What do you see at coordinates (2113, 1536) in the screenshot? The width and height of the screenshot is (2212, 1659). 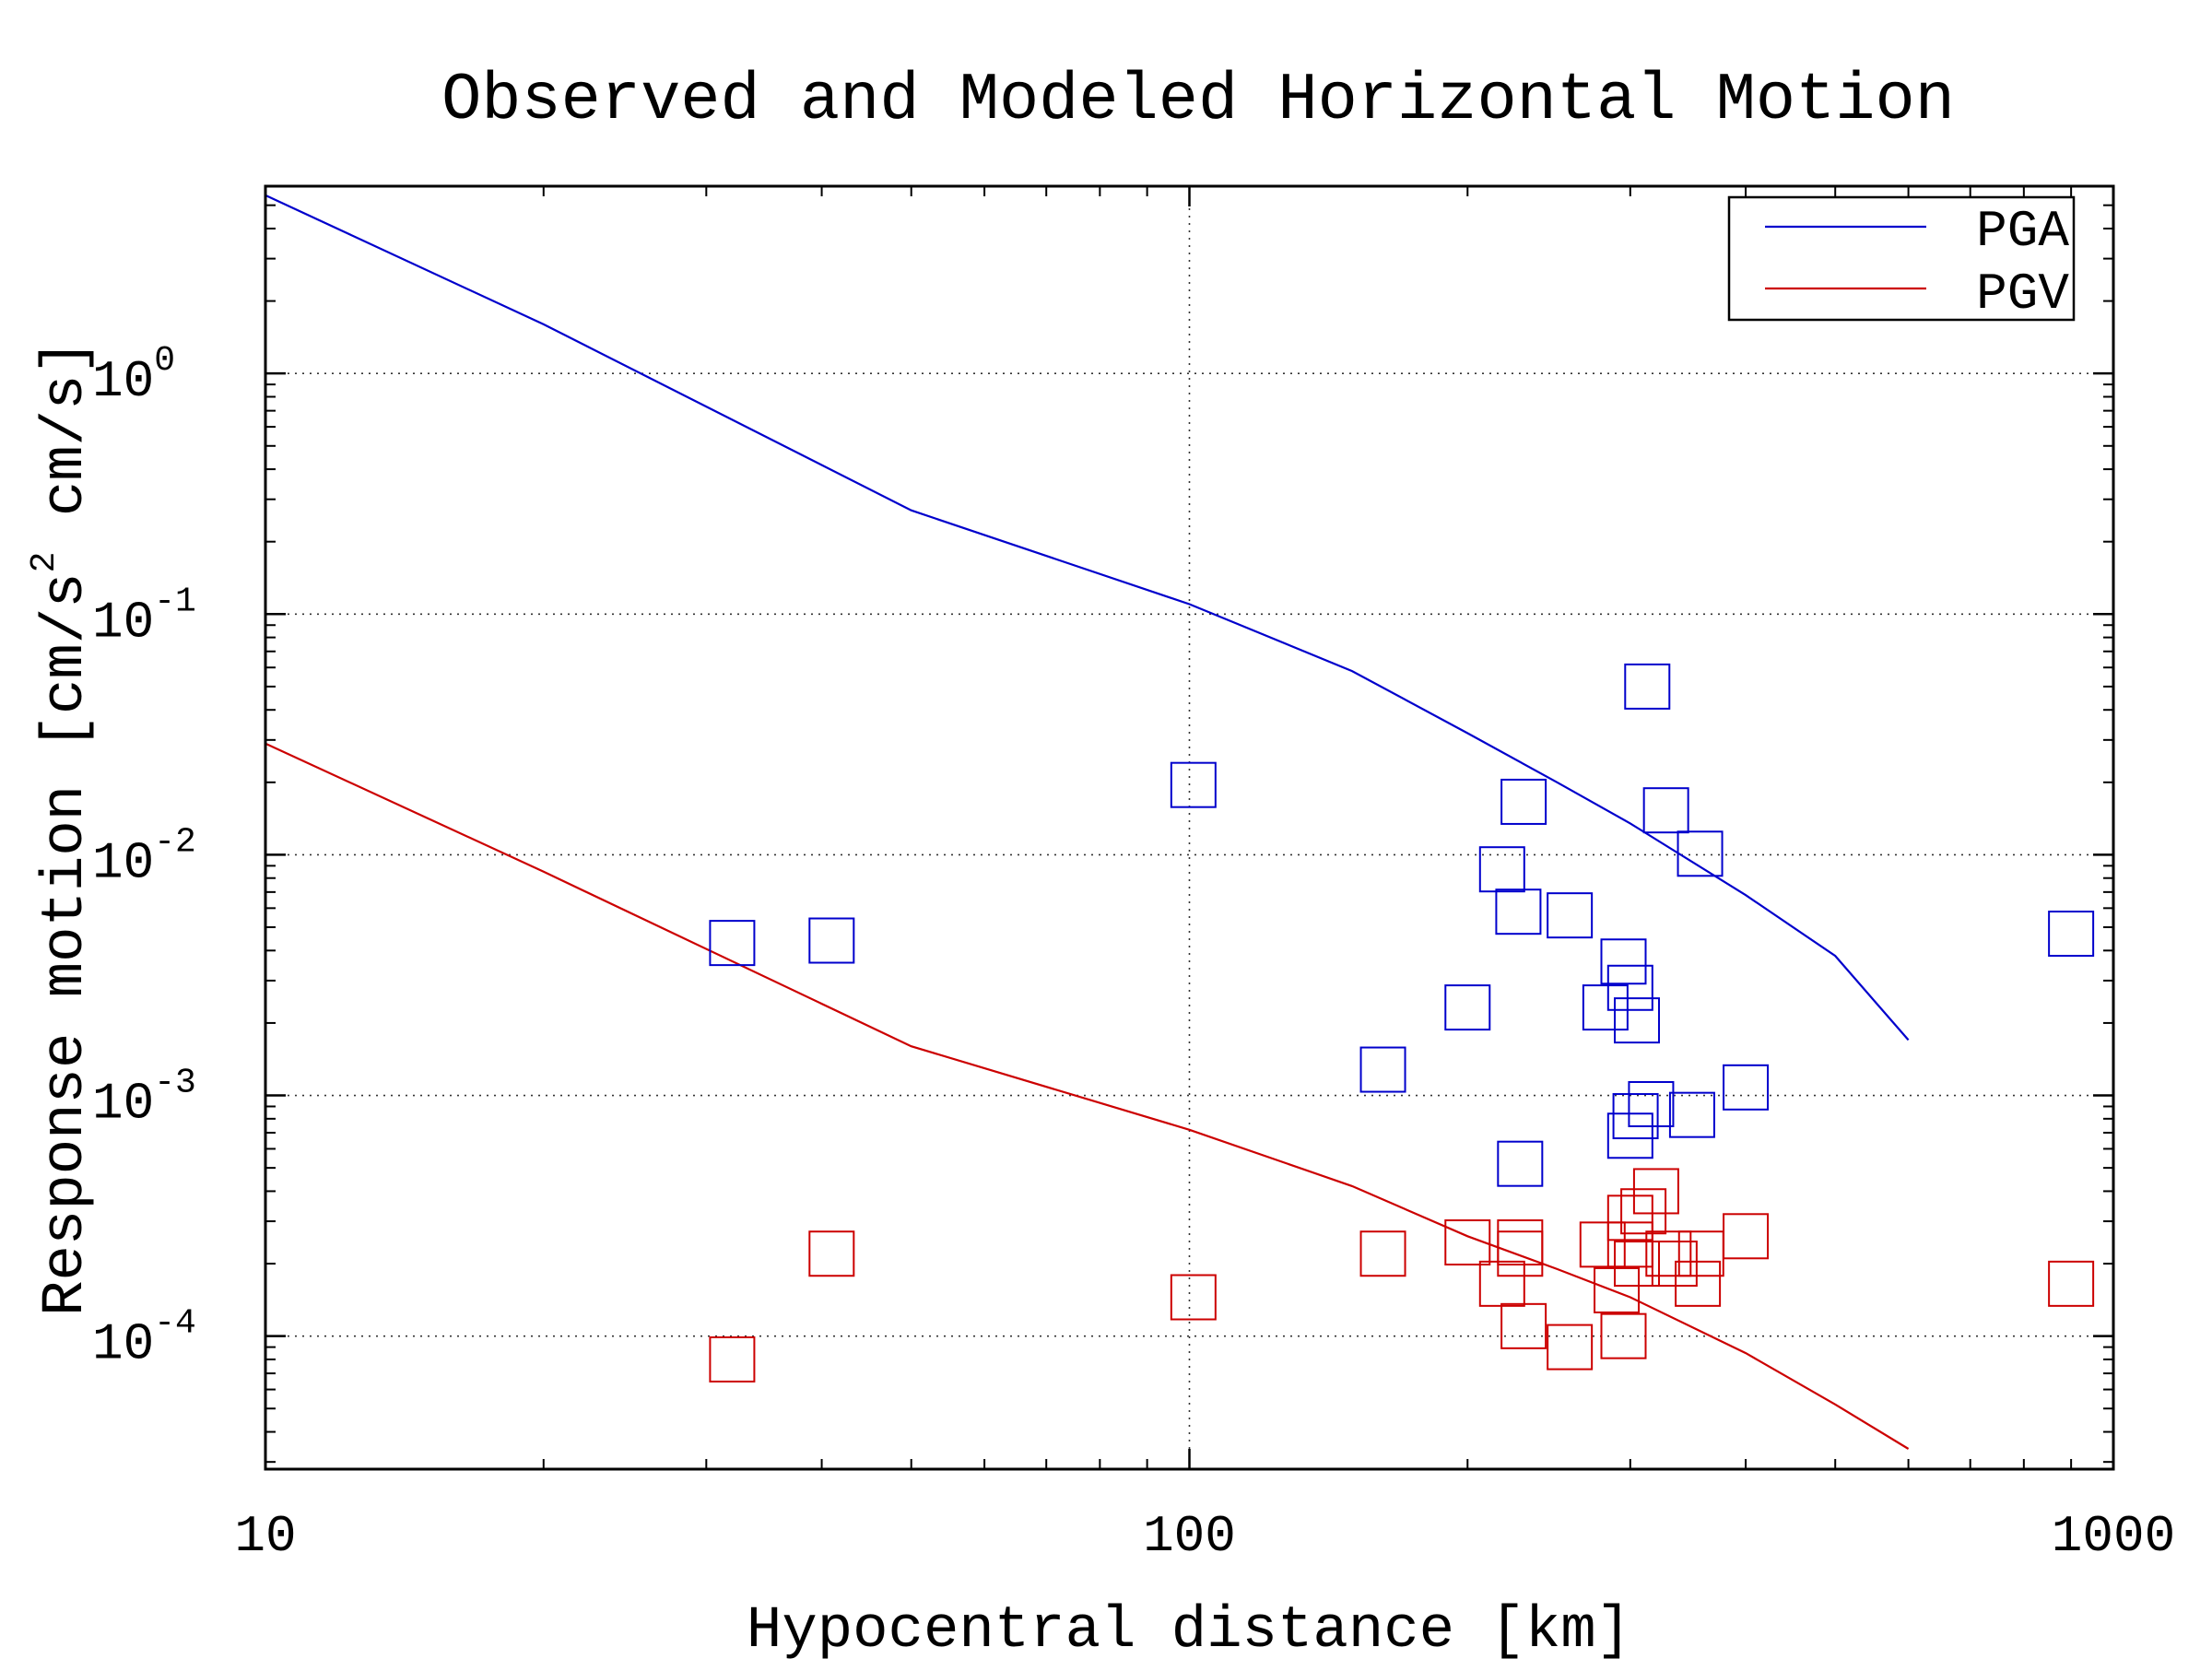 I see `x-tick-label: 1000` at bounding box center [2113, 1536].